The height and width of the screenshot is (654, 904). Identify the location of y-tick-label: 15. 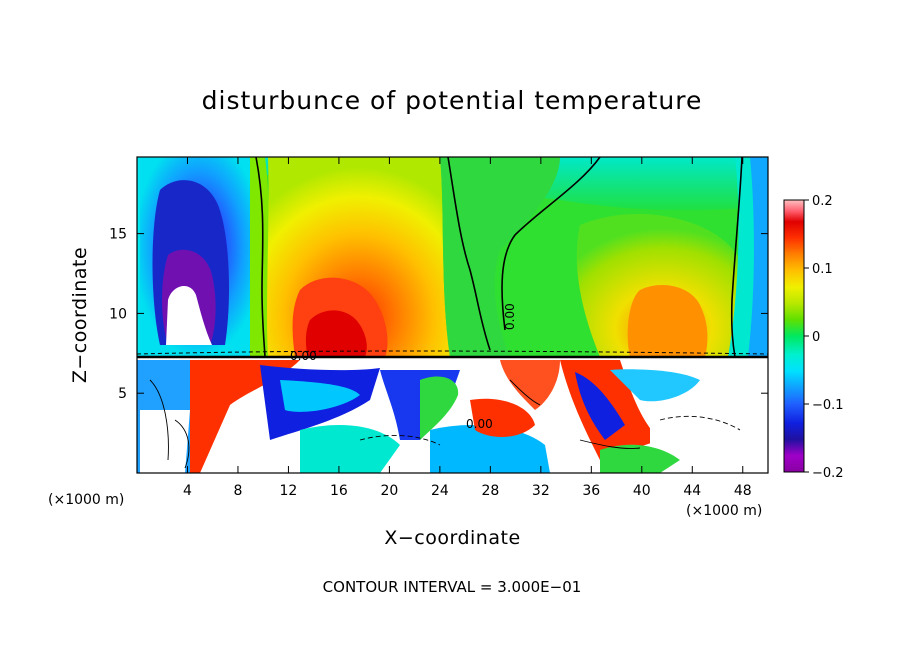
(118, 235).